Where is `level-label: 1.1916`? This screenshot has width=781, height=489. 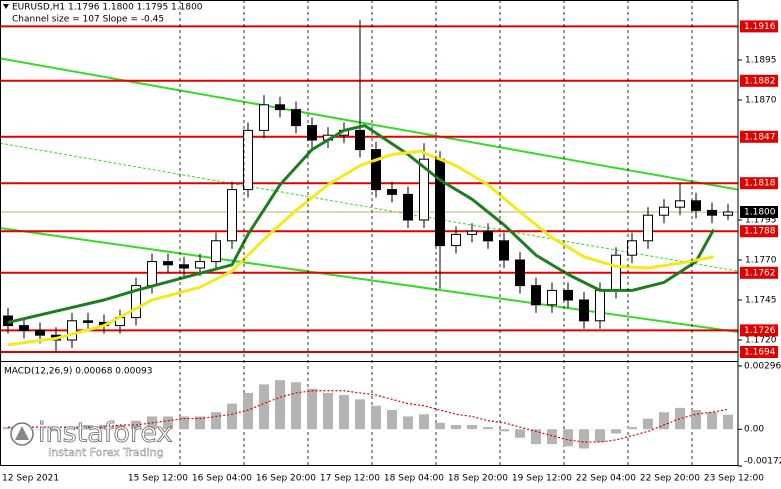
level-label: 1.1916 is located at coordinates (760, 27).